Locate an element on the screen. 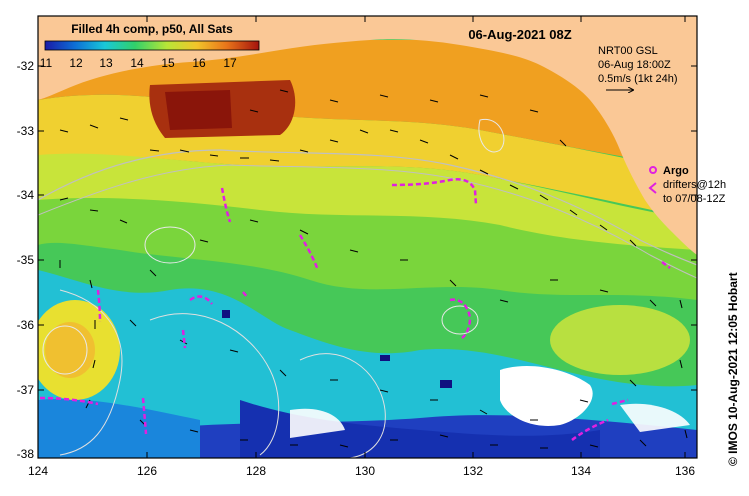 This screenshot has height=496, width=749. y-label: -35 is located at coordinates (26, 260).